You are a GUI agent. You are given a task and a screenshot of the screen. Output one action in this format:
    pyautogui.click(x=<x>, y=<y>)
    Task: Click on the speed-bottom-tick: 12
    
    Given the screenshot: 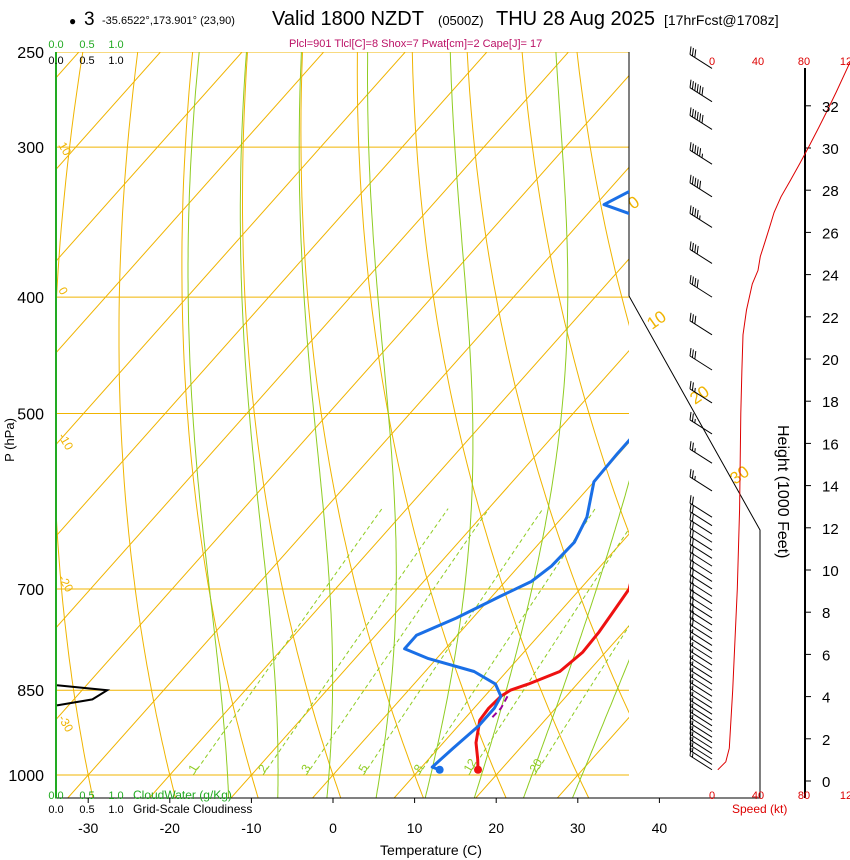 What is the action you would take?
    pyautogui.click(x=845, y=796)
    